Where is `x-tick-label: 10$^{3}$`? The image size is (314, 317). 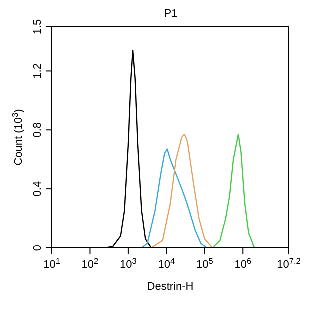 x-tick-label: 10$^{3}$ is located at coordinates (129, 263).